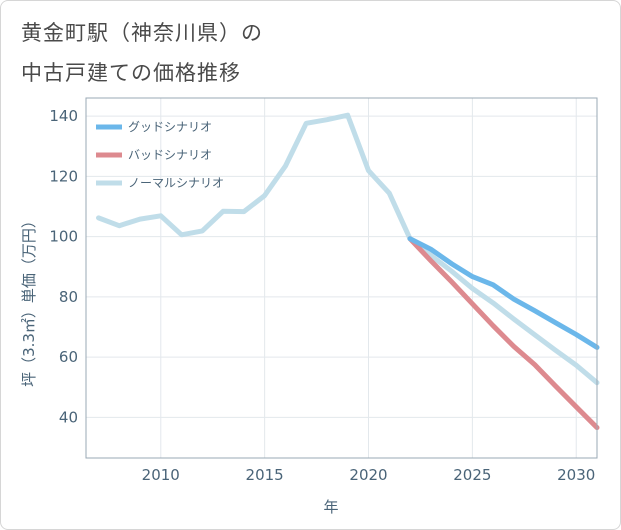 This screenshot has height=530, width=621. What do you see at coordinates (68, 417) in the screenshot?
I see `y-tick-label: 40` at bounding box center [68, 417].